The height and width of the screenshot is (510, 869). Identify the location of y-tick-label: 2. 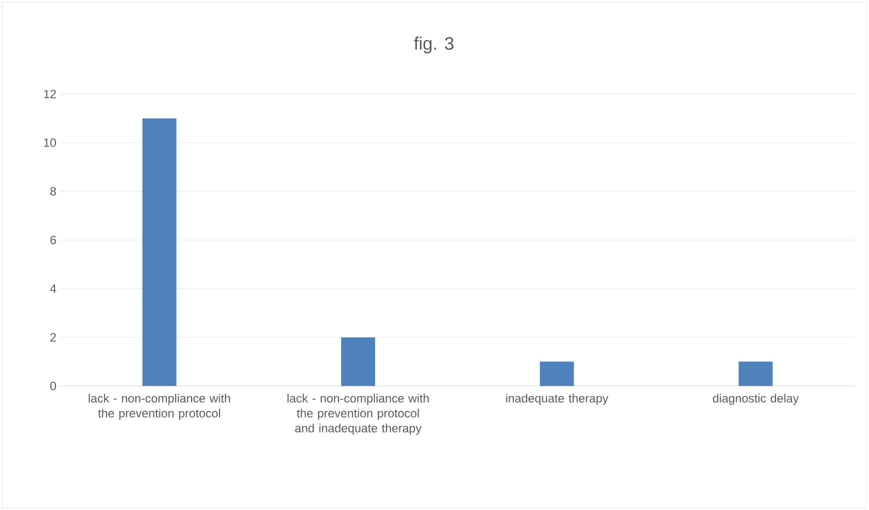
(53, 337).